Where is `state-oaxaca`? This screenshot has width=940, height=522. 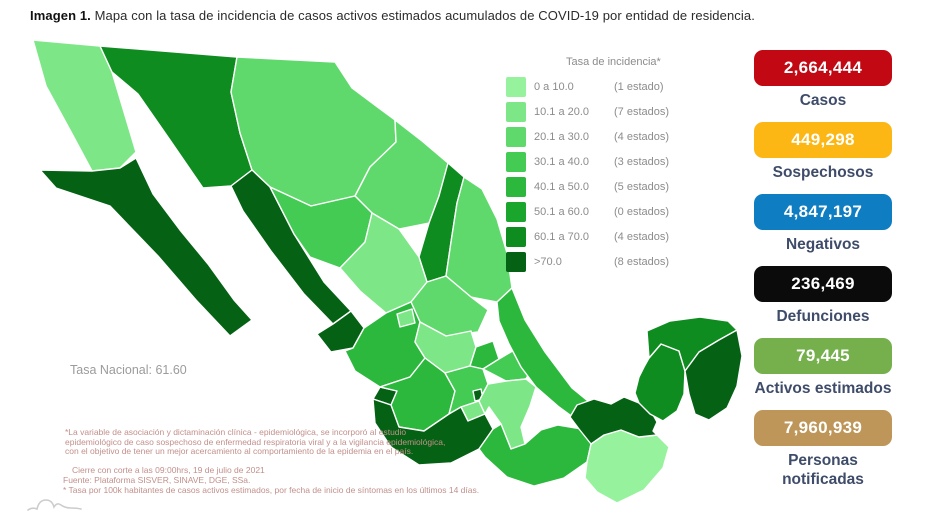
state-oaxaca is located at coordinates (535, 455).